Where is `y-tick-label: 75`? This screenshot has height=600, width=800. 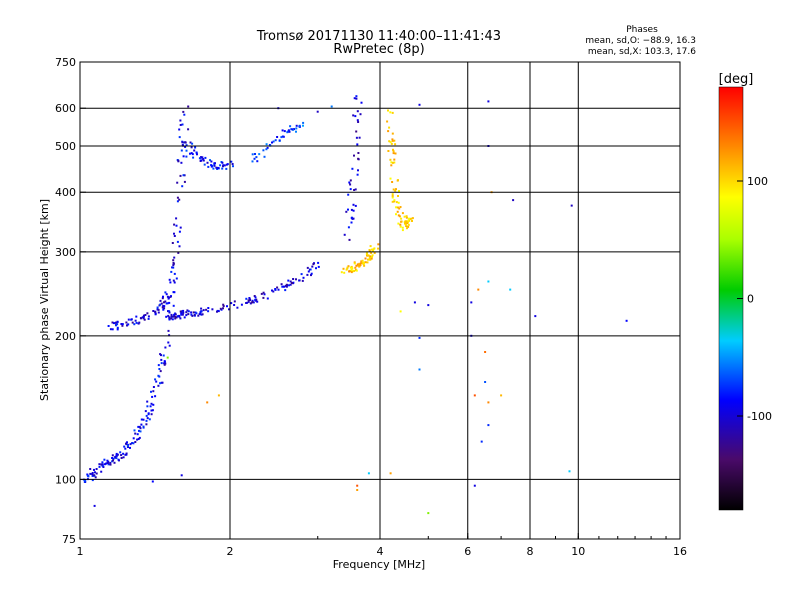 y-tick-label: 75 is located at coordinates (69, 539).